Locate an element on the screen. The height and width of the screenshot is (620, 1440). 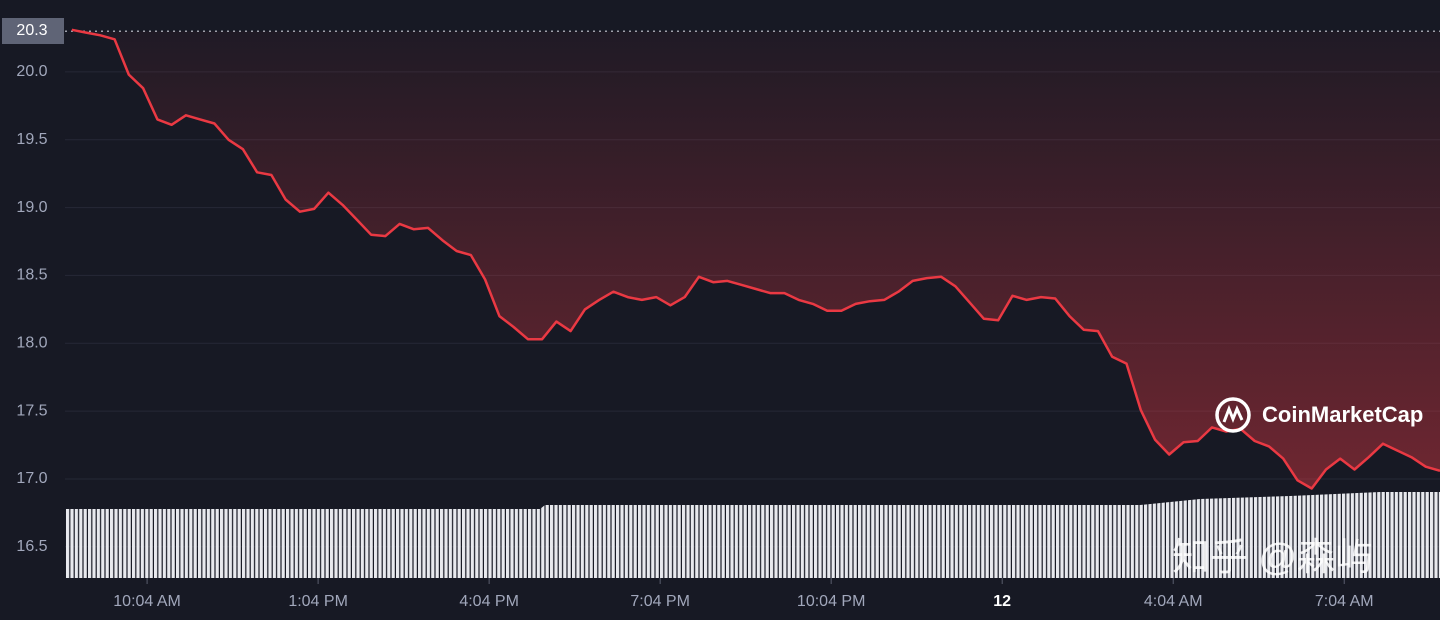
y-tick-label: 16.5 is located at coordinates (31, 546).